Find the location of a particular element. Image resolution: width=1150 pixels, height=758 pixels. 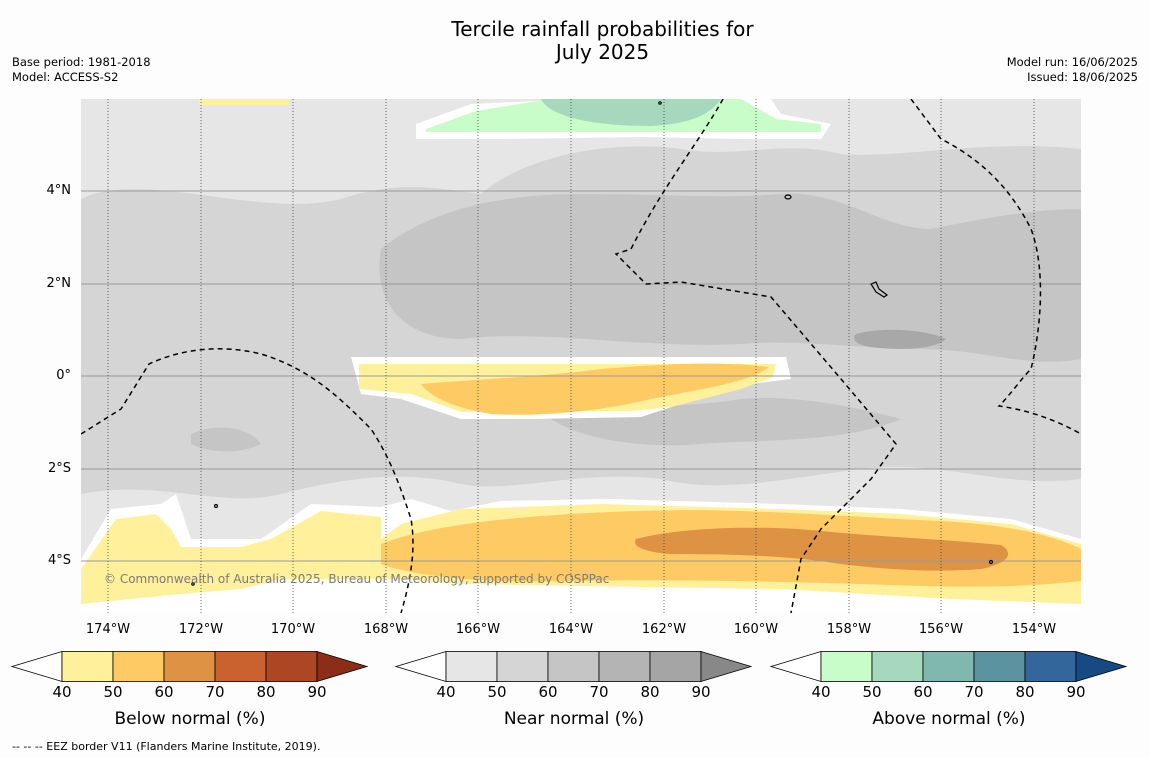

run-info: Model run: 16/06/2025 Issued: 18/06/2025 is located at coordinates (1072, 70).